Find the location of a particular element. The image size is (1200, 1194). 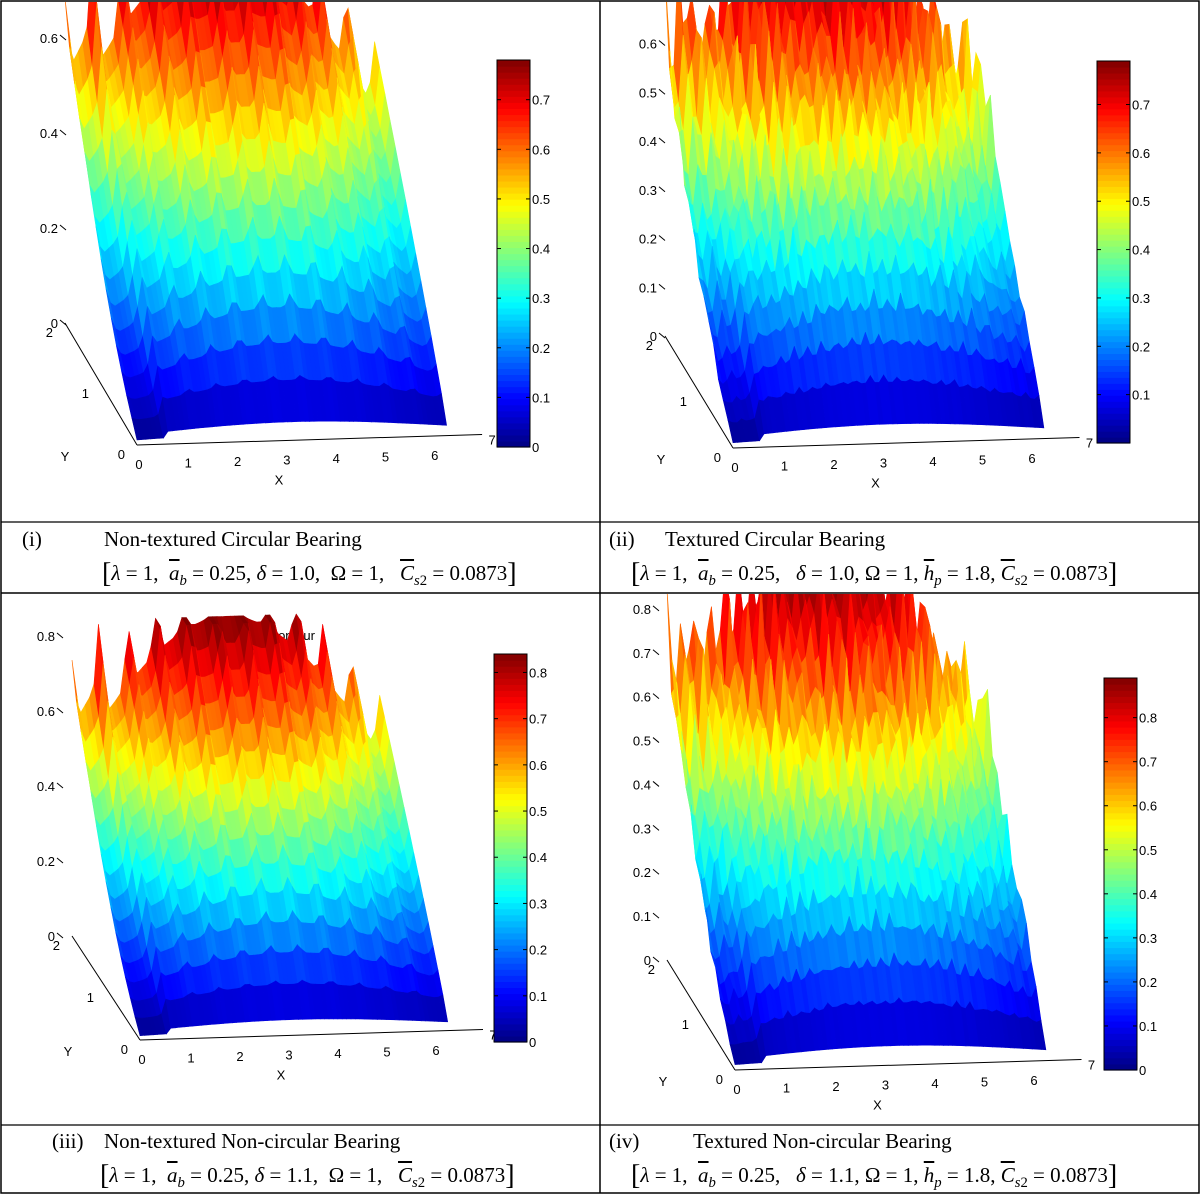

y-axis-label: Y is located at coordinates (663, 1081).